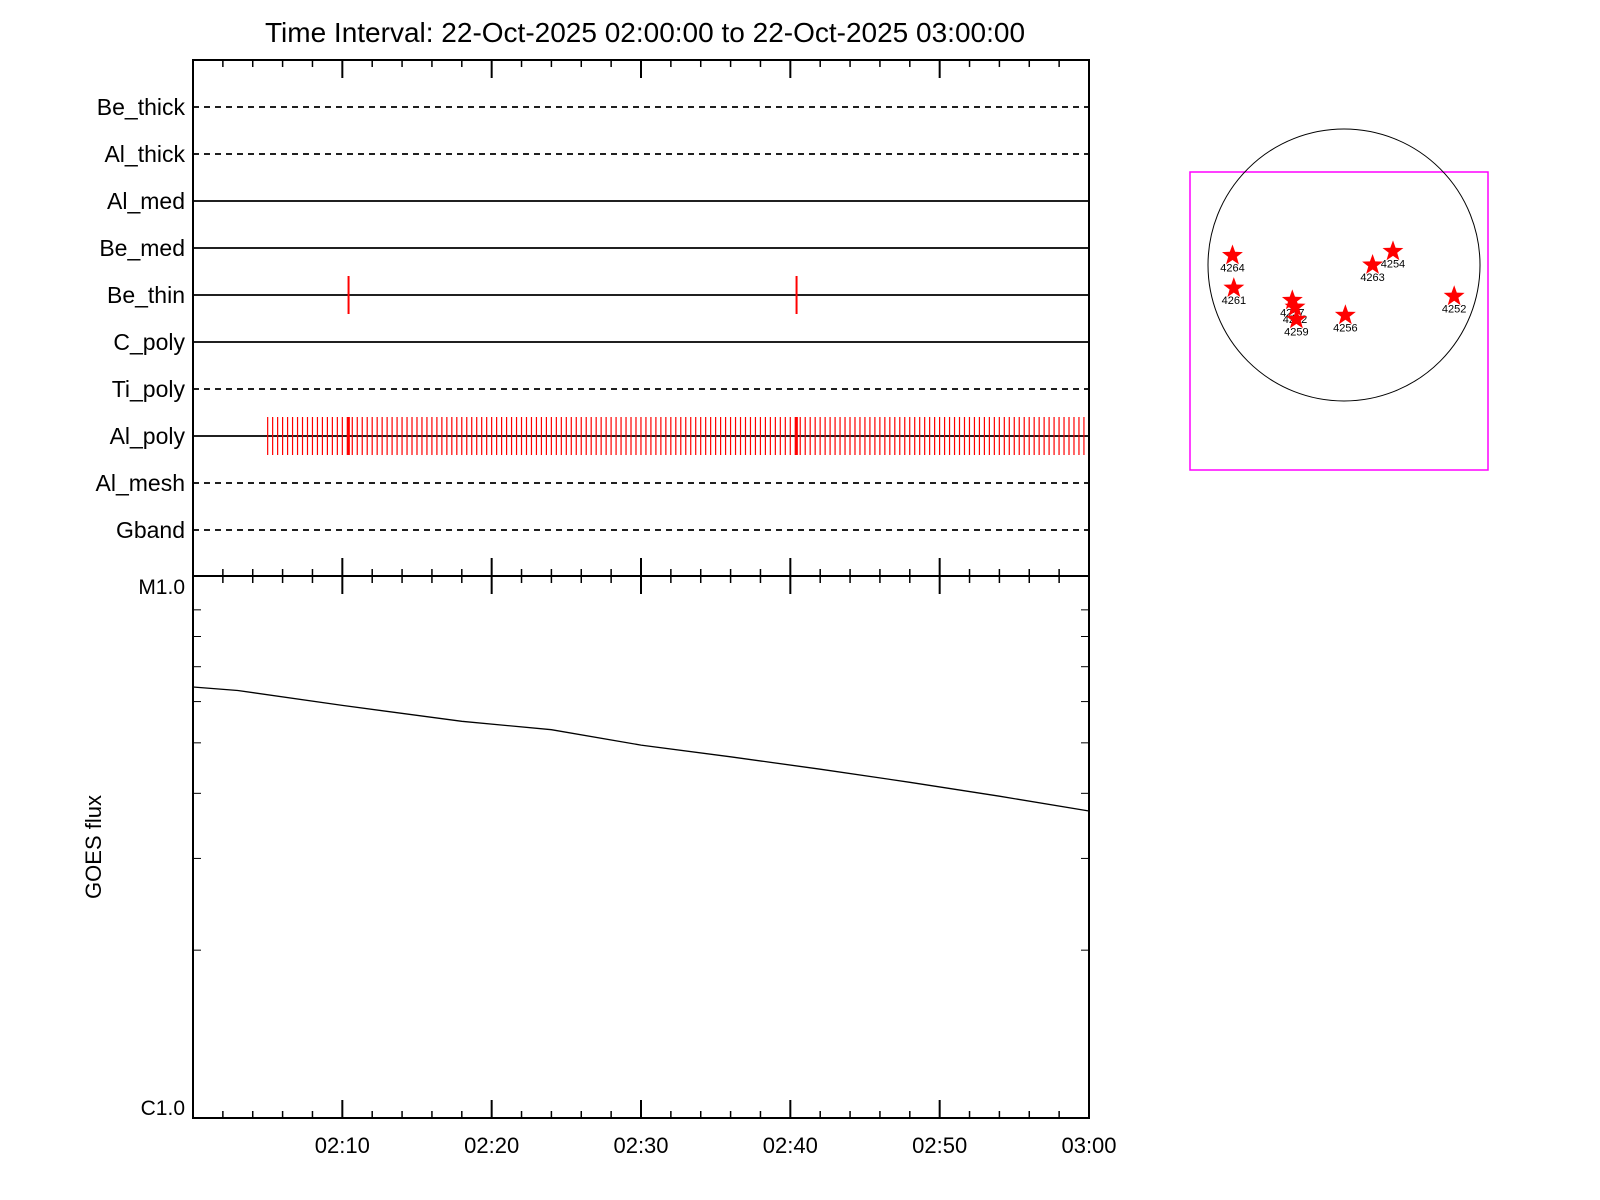 The height and width of the screenshot is (1200, 1600). I want to click on row-label: Gband, so click(150, 530).